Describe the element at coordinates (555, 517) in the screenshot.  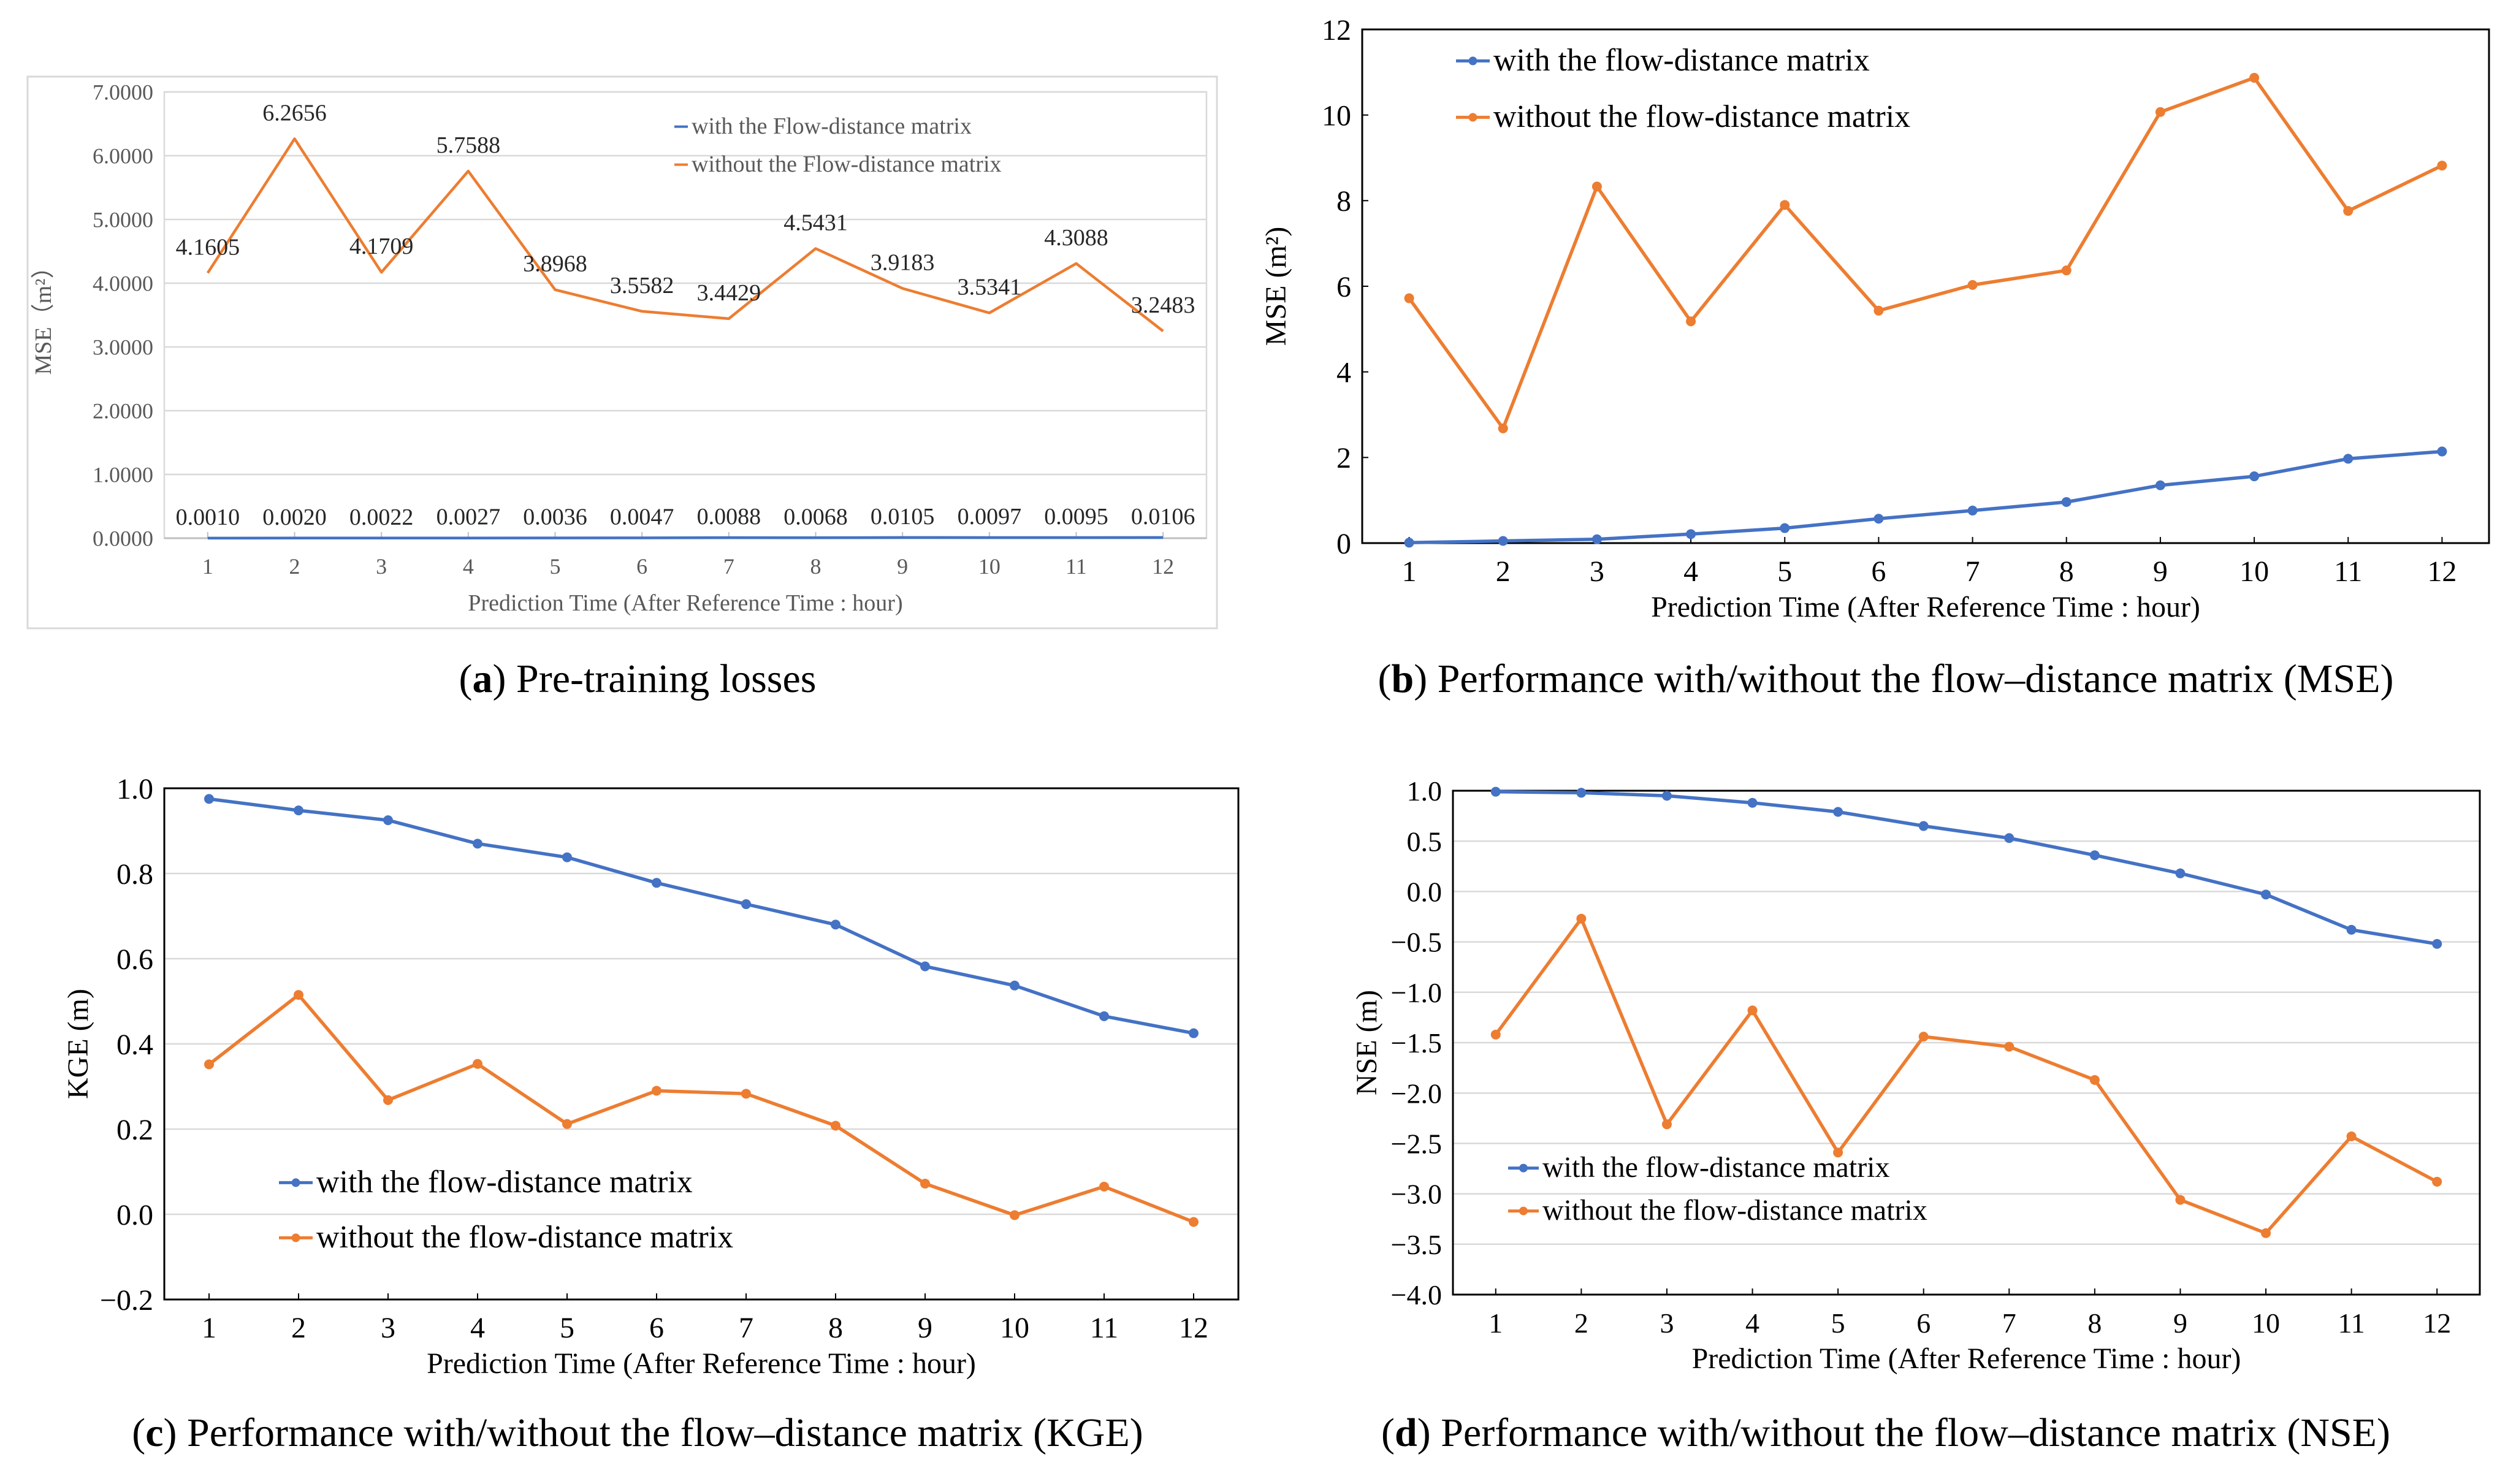
I see `data-label: 0.0036` at that location.